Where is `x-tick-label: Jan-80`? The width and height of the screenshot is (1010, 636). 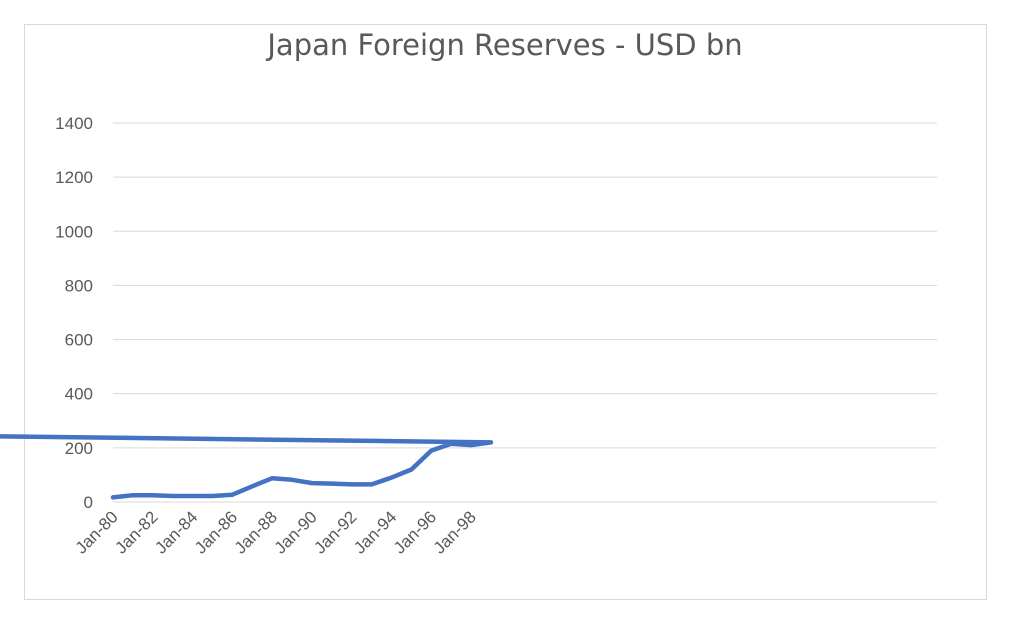 x-tick-label: Jan-80 is located at coordinates (97, 532).